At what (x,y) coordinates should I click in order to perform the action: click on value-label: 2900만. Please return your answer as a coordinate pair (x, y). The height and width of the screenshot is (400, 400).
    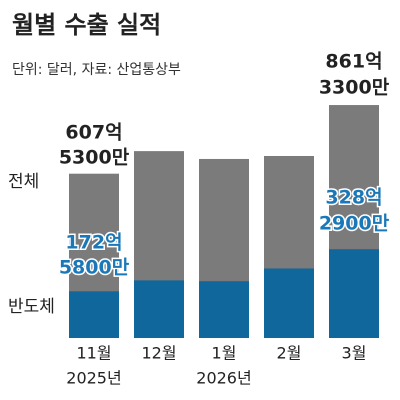
    Looking at the image, I should click on (354, 224).